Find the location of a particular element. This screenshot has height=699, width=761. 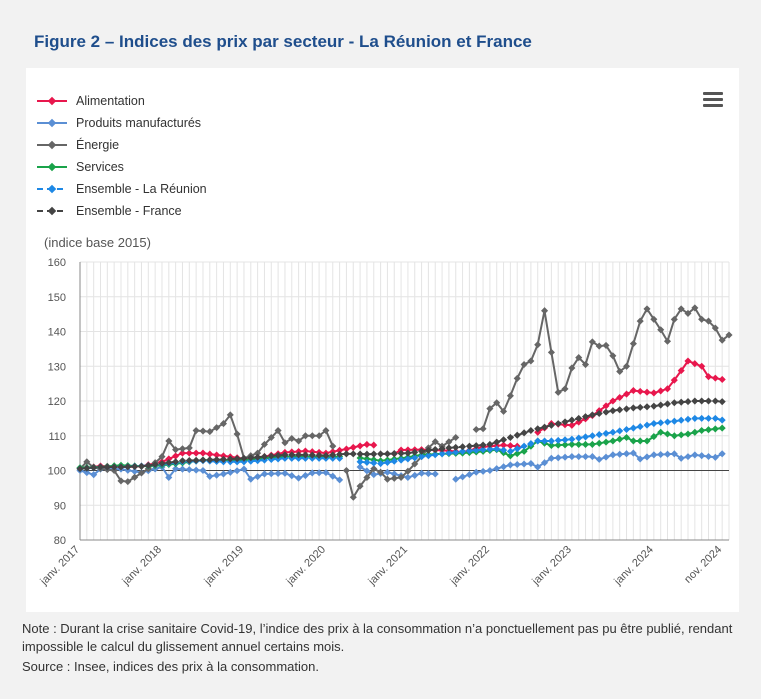

x-tick-label: janv. 2020 is located at coordinates (306, 566).